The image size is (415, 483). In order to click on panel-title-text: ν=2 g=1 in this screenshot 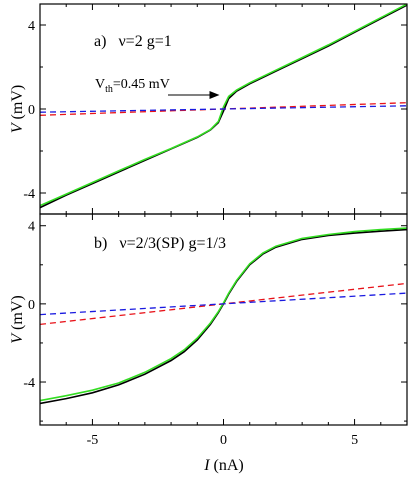, I will do `click(144, 41)`.